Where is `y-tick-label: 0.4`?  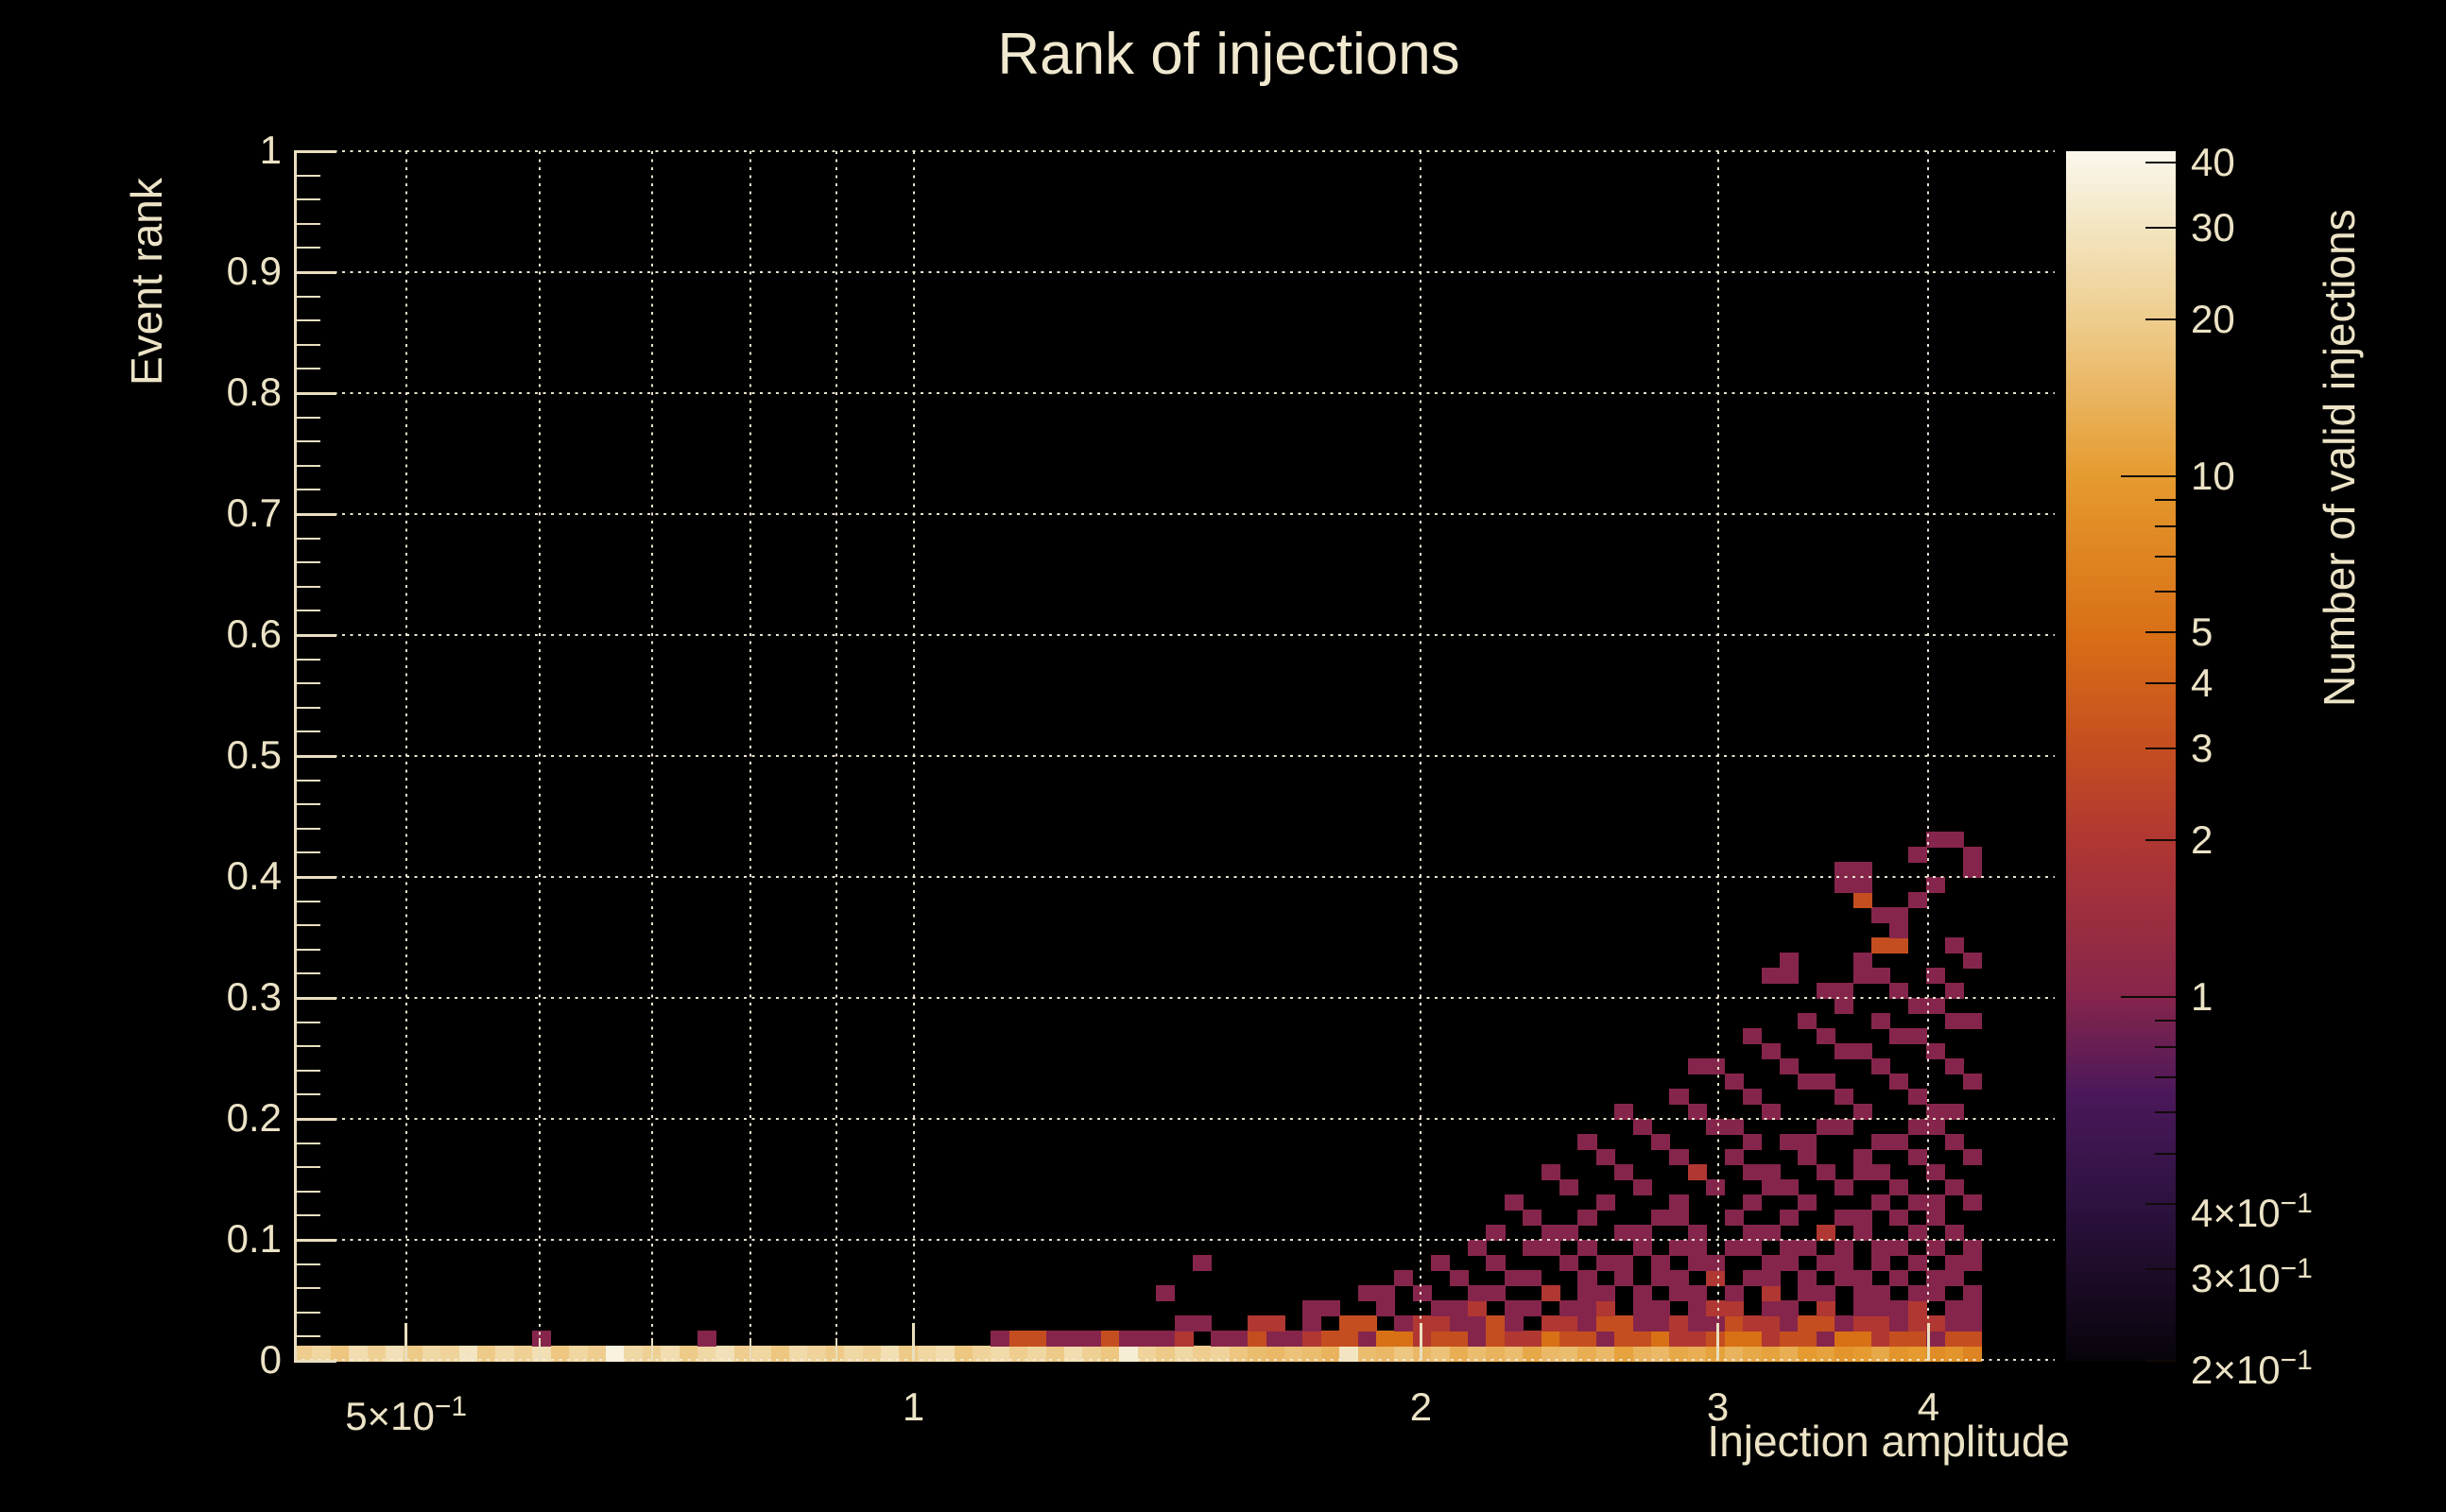 y-tick-label: 0.4 is located at coordinates (254, 875).